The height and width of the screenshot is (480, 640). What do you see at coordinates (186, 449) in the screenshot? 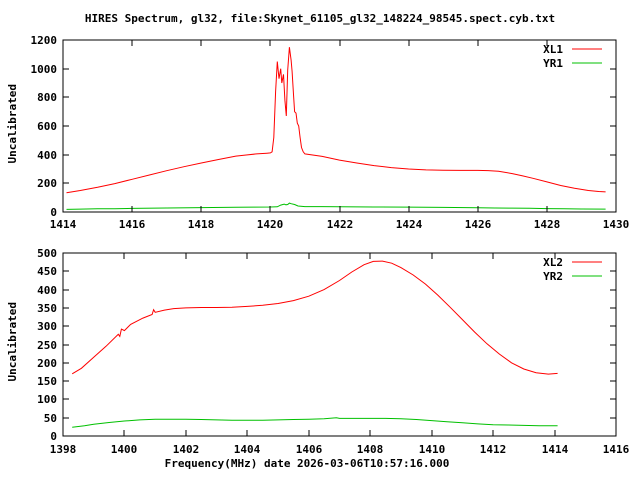
I see `x-tick-label: 1402` at bounding box center [186, 449].